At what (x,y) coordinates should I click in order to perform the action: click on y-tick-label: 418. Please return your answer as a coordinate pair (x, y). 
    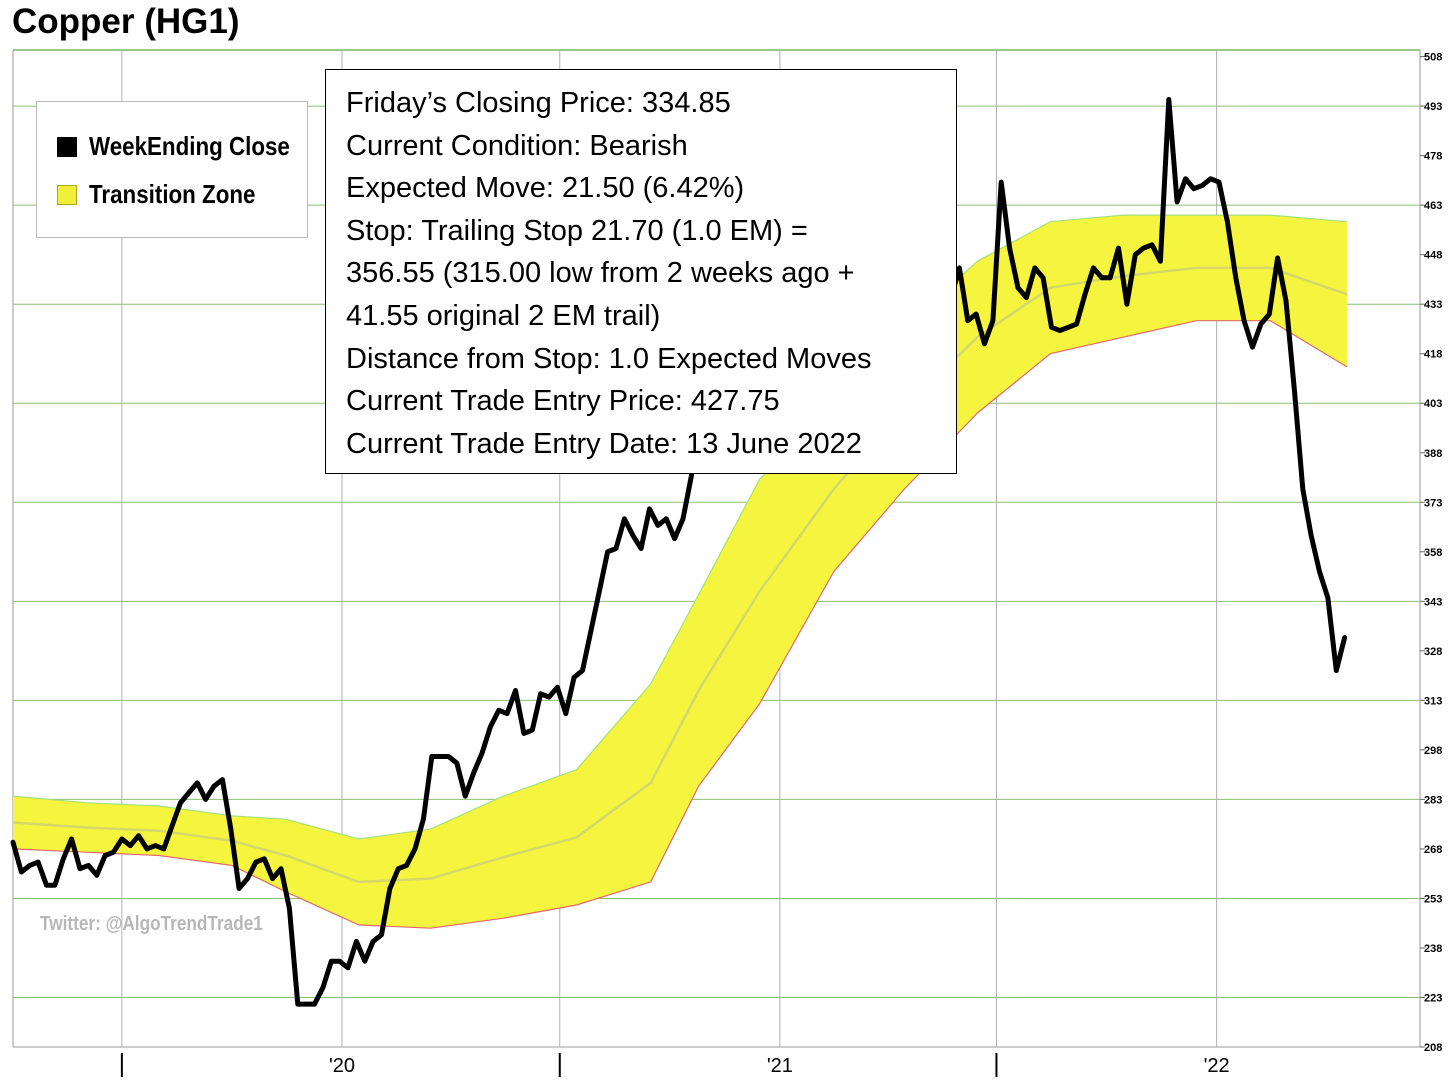
    Looking at the image, I should click on (1433, 355).